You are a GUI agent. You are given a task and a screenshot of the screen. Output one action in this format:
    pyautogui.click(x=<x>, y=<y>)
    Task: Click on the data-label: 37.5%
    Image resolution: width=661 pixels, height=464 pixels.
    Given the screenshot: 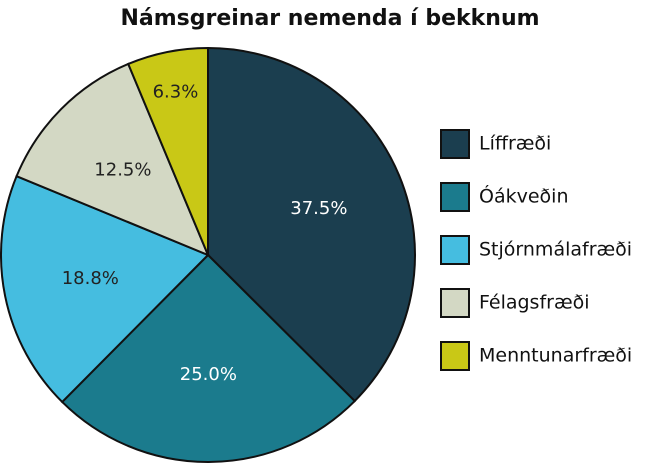 What is the action you would take?
    pyautogui.click(x=318, y=208)
    